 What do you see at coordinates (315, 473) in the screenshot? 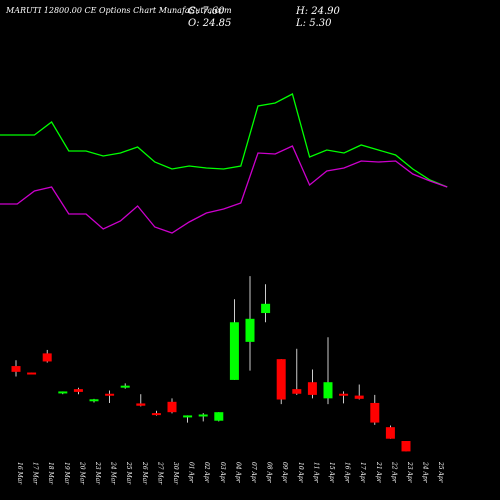
I see `x-tick-label: 11 Apr` at bounding box center [315, 473].